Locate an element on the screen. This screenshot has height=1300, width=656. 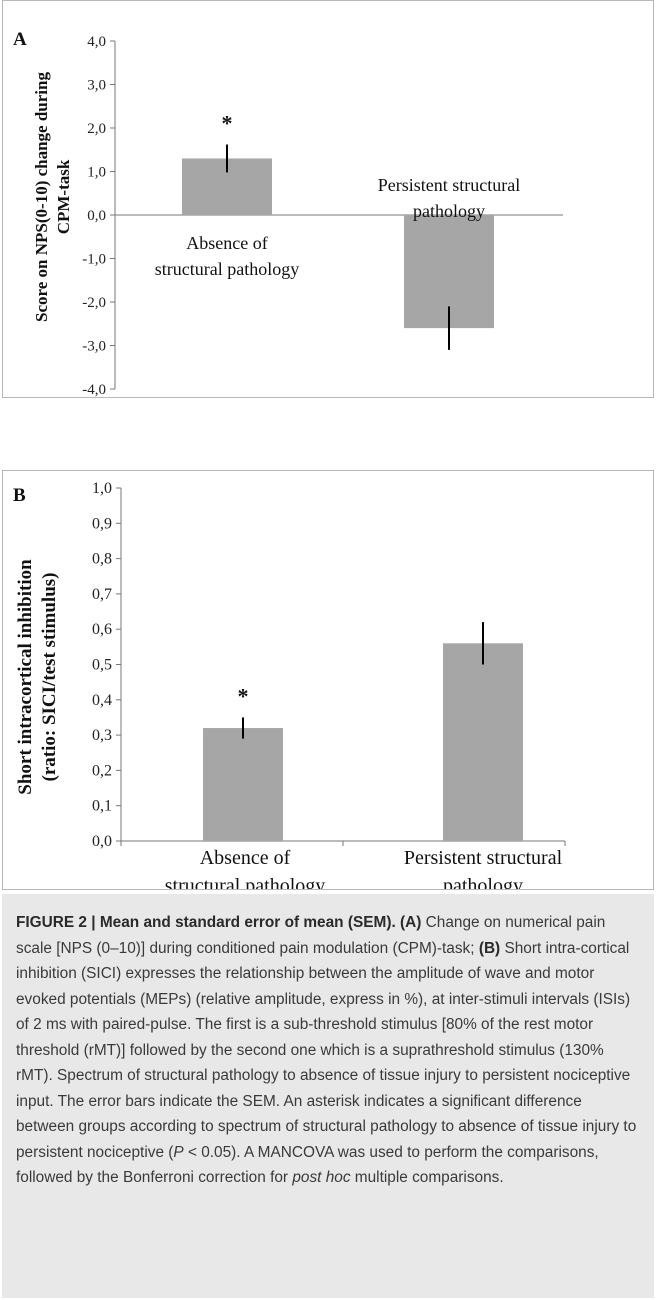
panel-b-y-tick-label: 1,0 is located at coordinates (102, 488).